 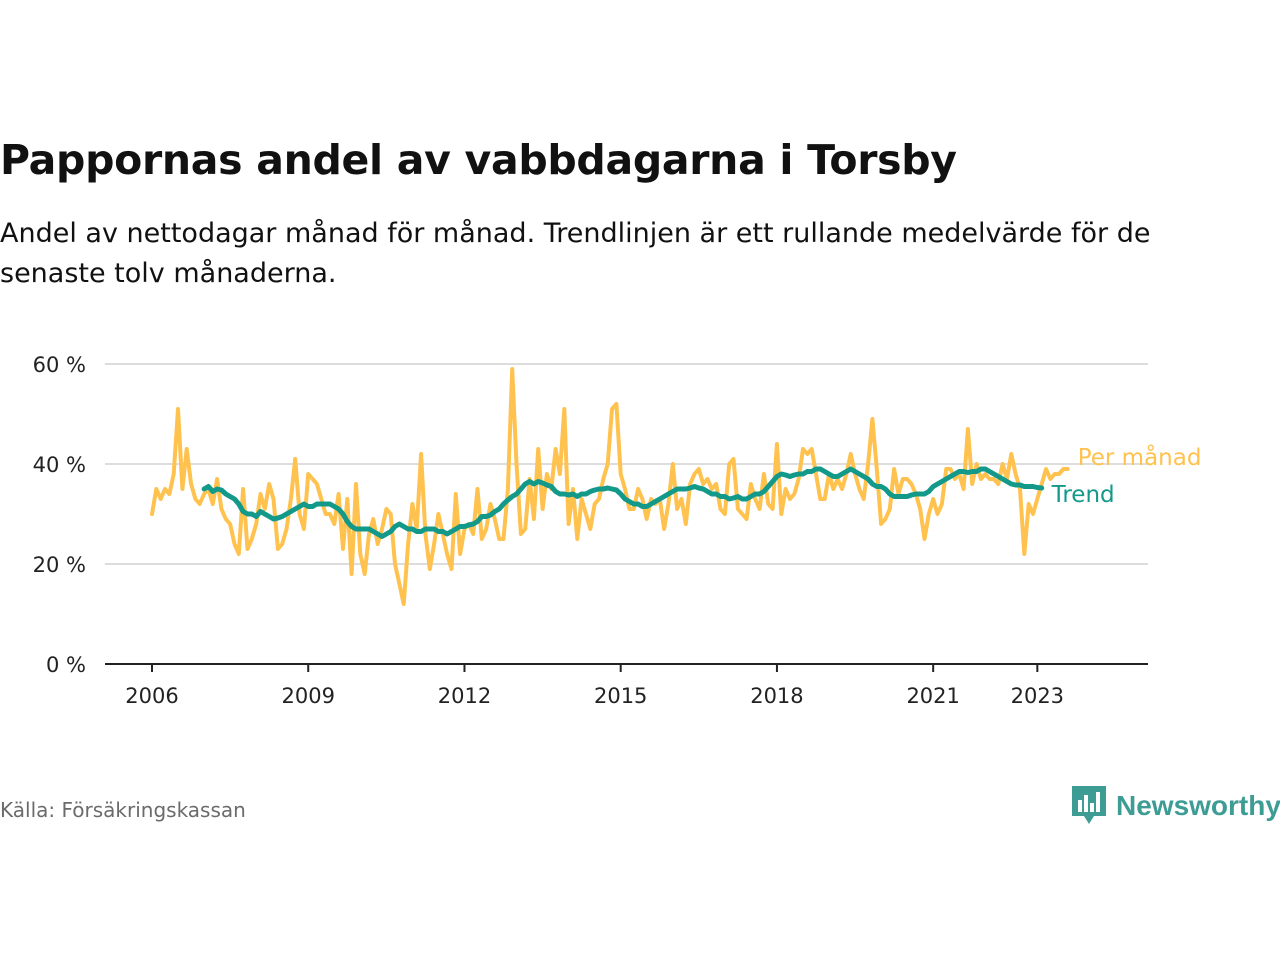 I want to click on x-tick-label: 2018, so click(x=776, y=696).